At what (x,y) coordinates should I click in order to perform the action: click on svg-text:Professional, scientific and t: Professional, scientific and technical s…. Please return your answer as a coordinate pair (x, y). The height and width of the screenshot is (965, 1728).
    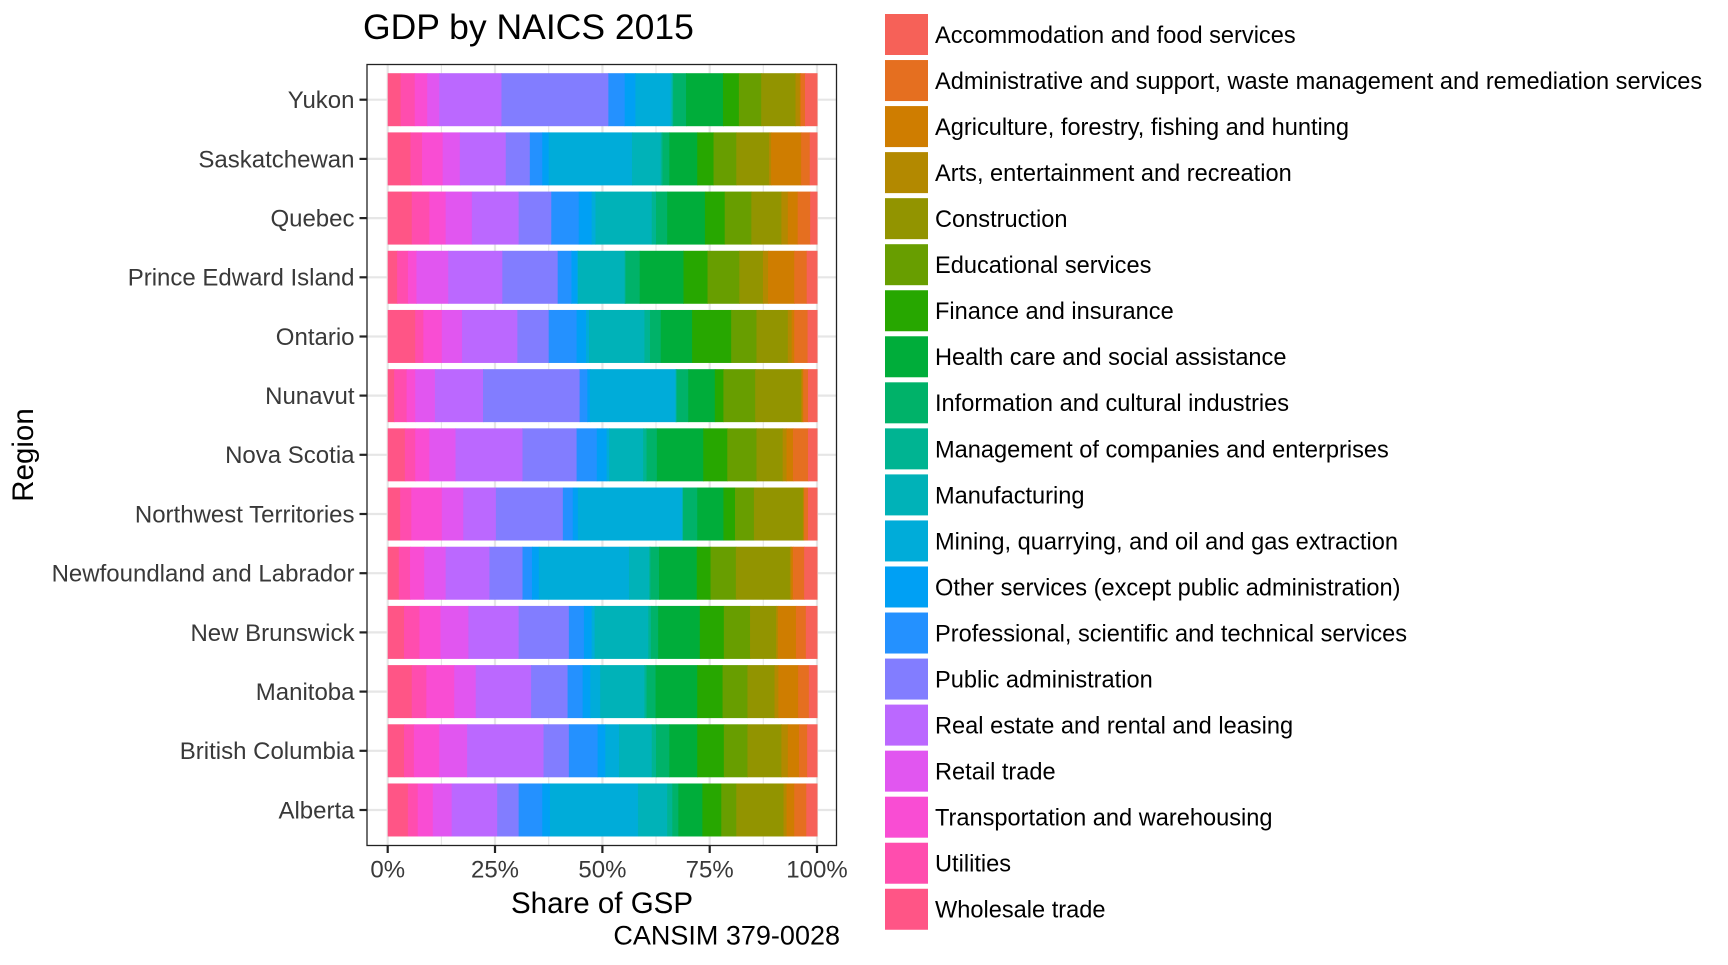
    Looking at the image, I should click on (1171, 634).